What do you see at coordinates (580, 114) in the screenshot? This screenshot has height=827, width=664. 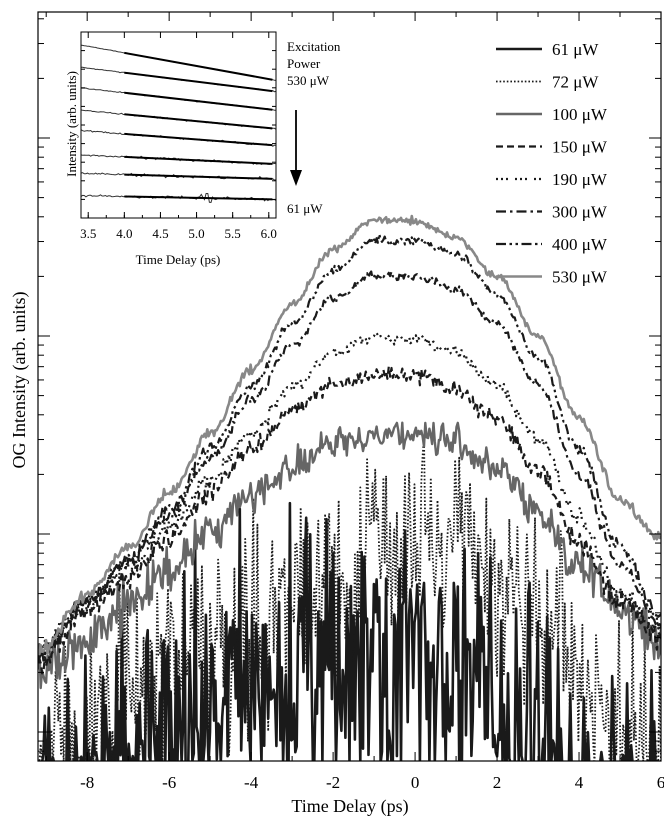 I see `legend-label: 100 μW` at bounding box center [580, 114].